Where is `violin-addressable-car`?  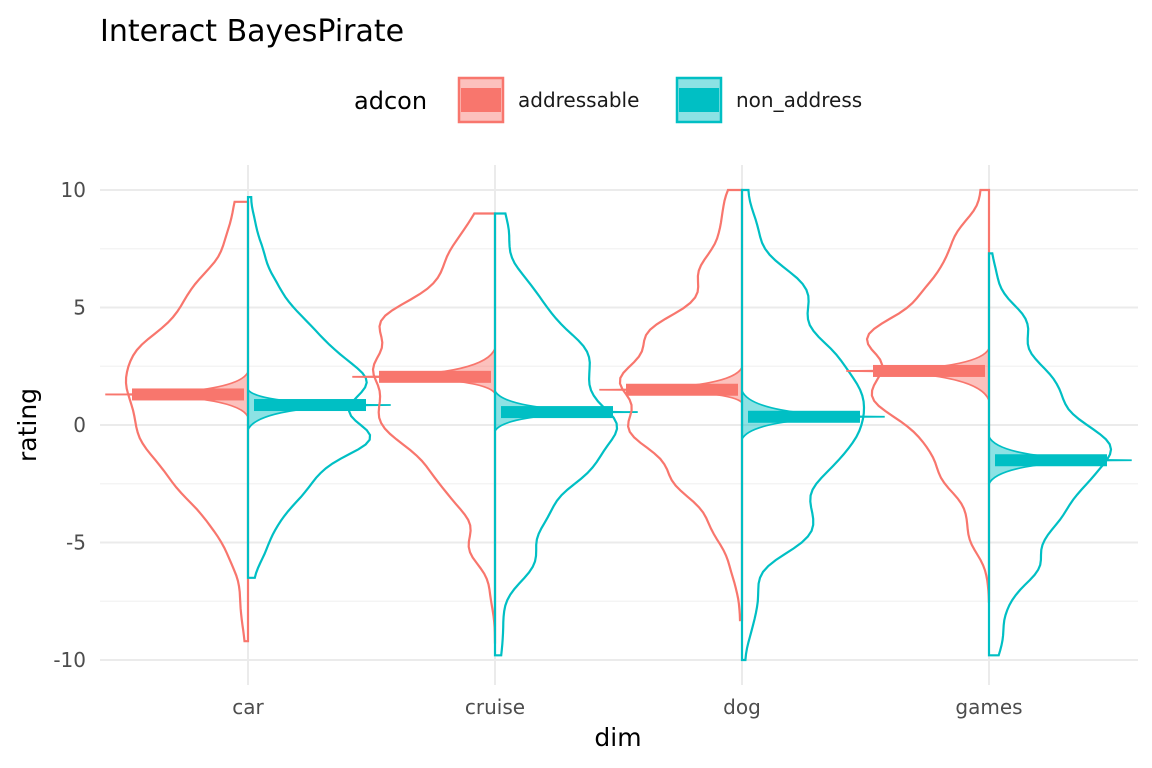
violin-addressable-car is located at coordinates (187, 421).